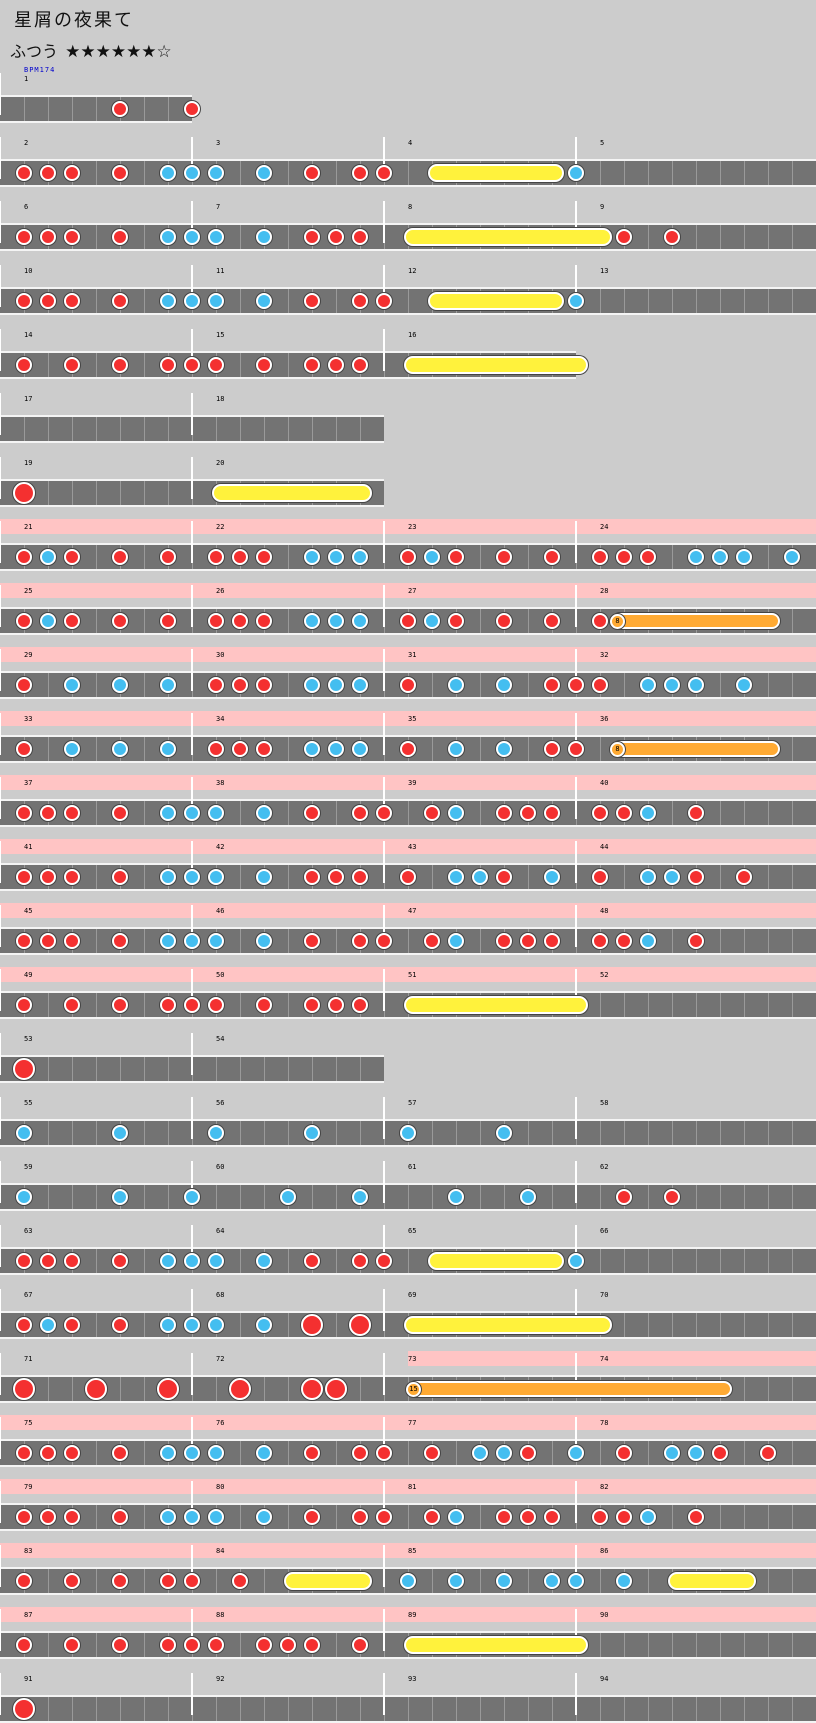  What do you see at coordinates (604, 911) in the screenshot?
I see `measure-number: 48` at bounding box center [604, 911].